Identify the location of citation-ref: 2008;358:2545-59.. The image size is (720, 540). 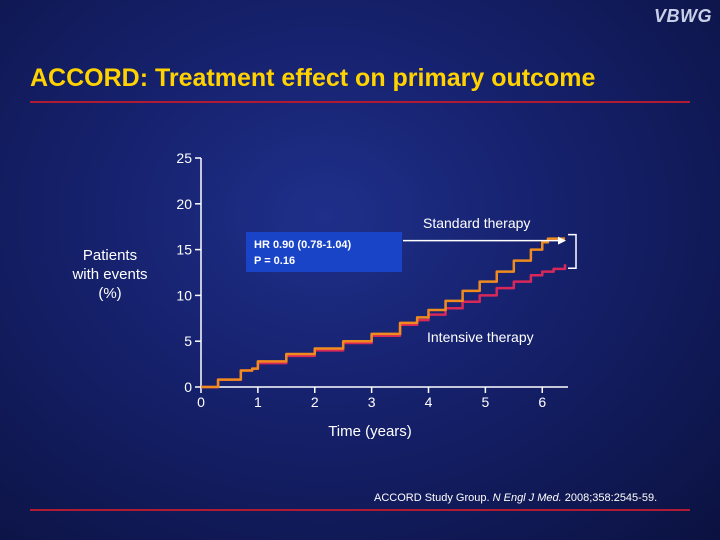
(611, 498).